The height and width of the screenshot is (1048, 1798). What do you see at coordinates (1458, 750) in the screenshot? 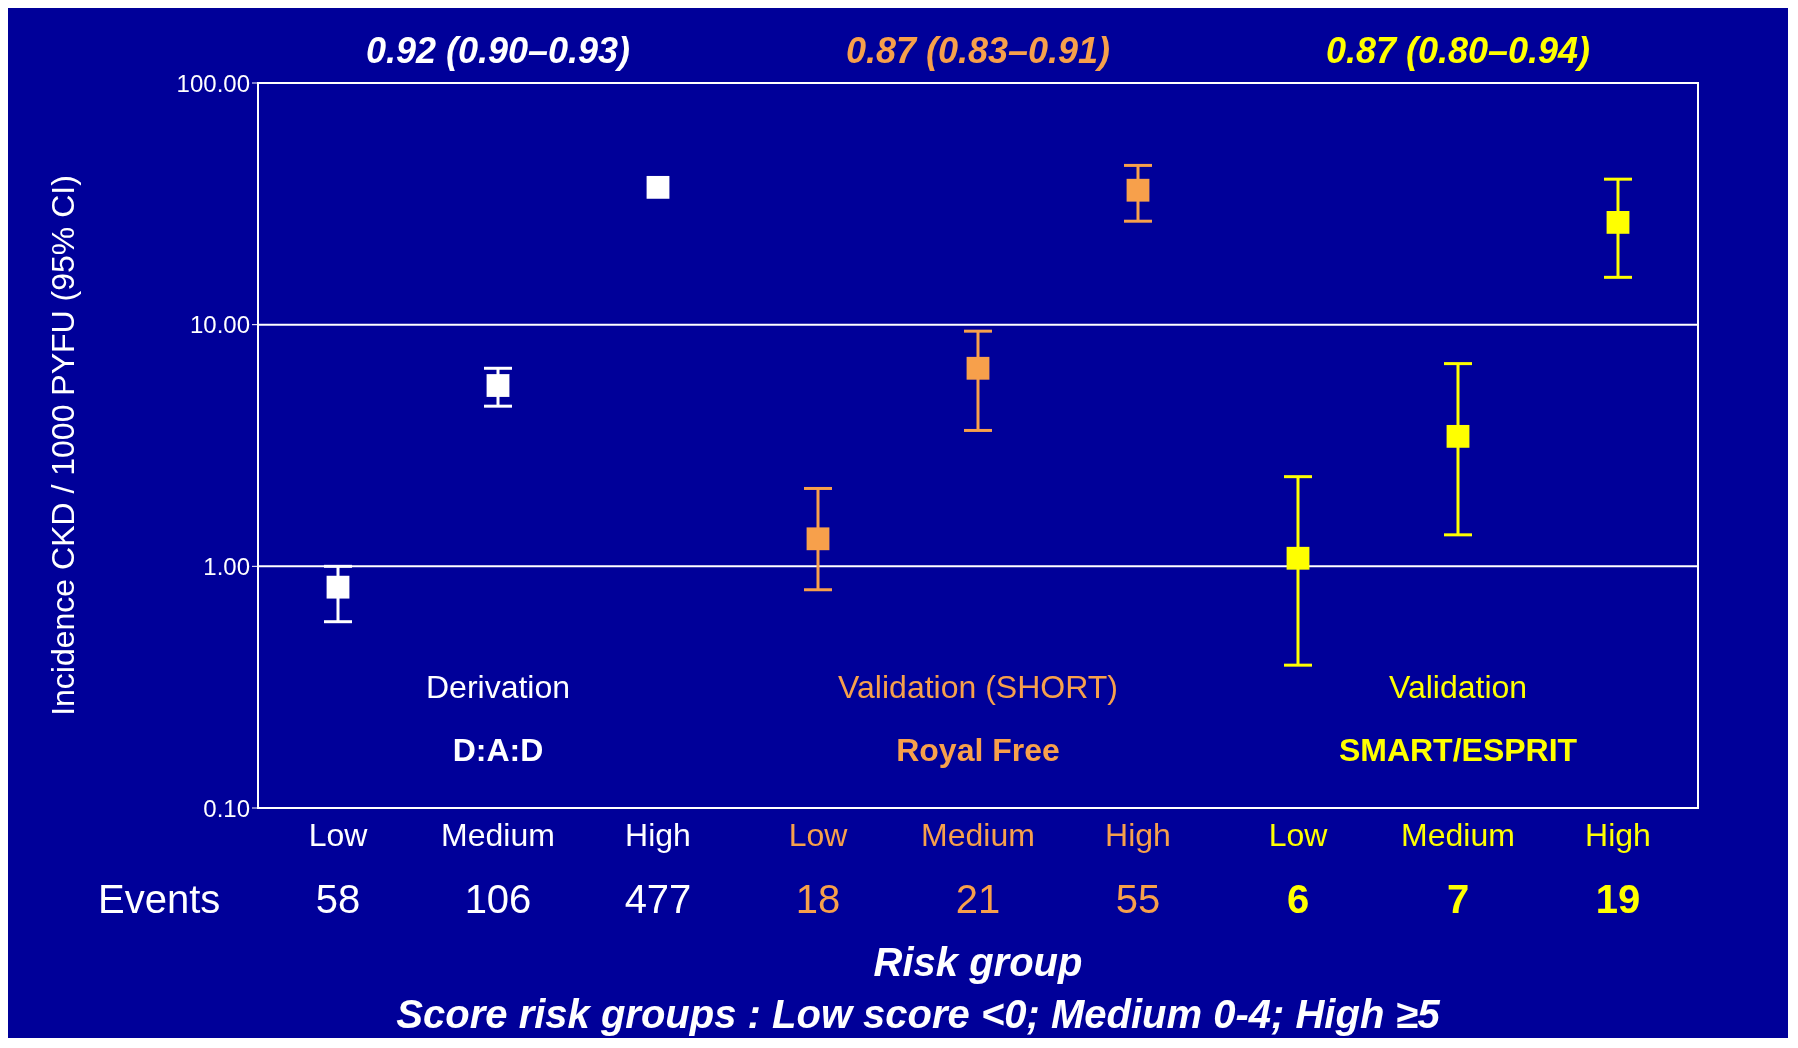
I see `annotation: SMART/ESPRIT` at bounding box center [1458, 750].